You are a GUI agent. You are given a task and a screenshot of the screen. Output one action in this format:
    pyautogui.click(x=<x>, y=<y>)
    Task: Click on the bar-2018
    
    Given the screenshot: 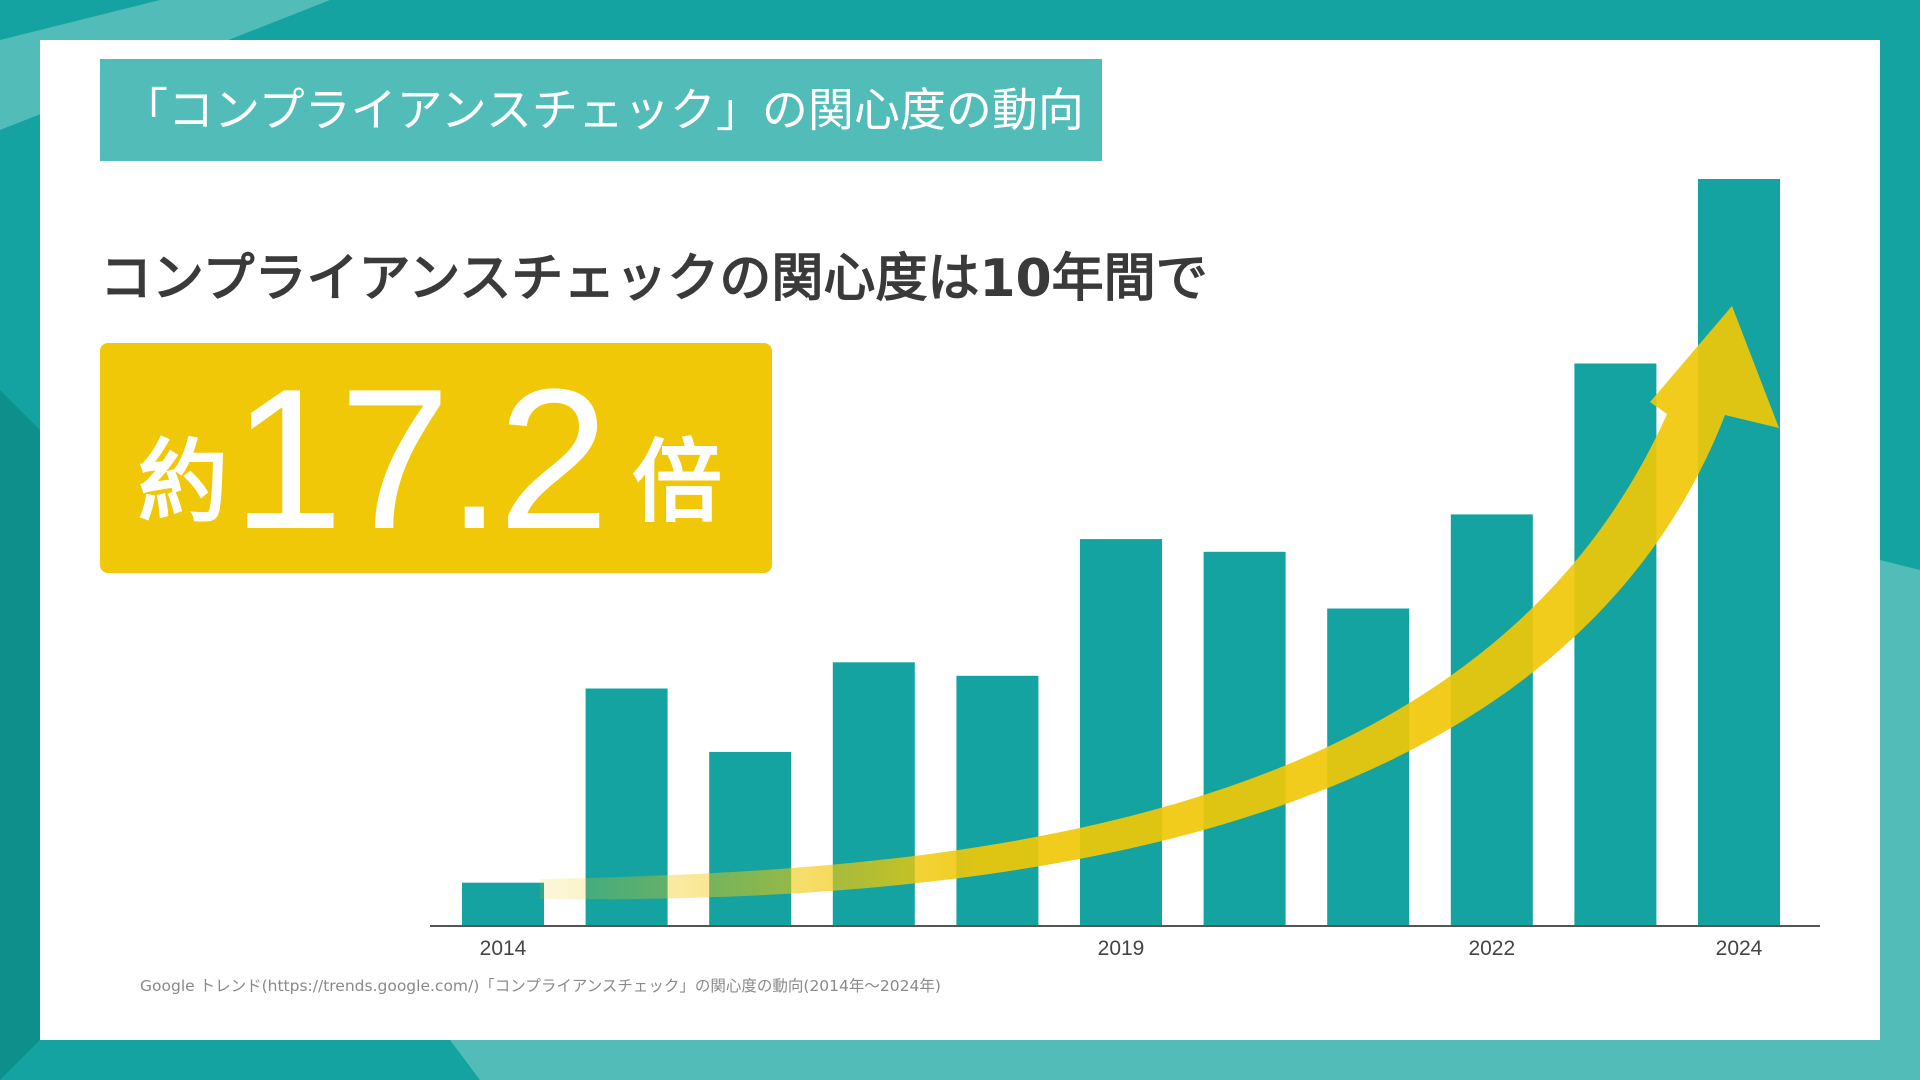 What is the action you would take?
    pyautogui.click(x=997, y=800)
    